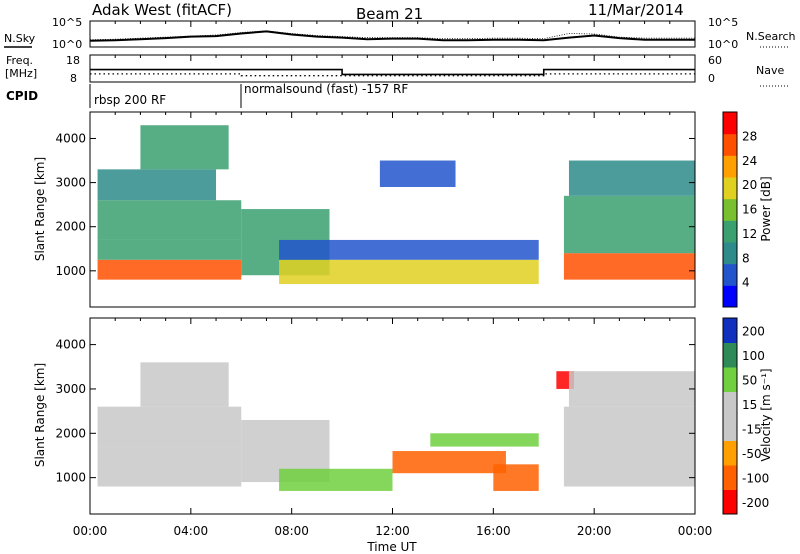 The image size is (800, 554). I want to click on xtick-label: 20:00, so click(594, 531).